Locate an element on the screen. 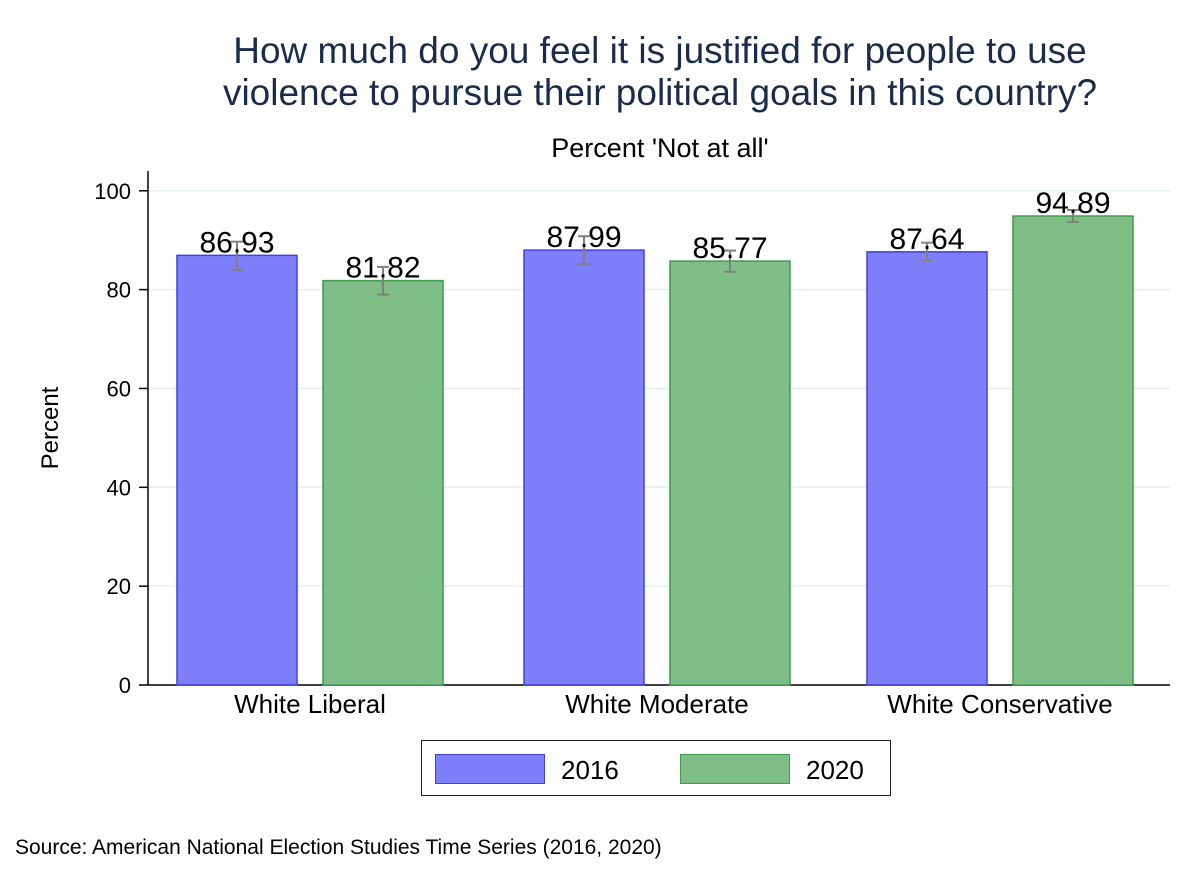 This screenshot has width=1200, height=873. y-tick-label-60: 60 is located at coordinates (119, 388).